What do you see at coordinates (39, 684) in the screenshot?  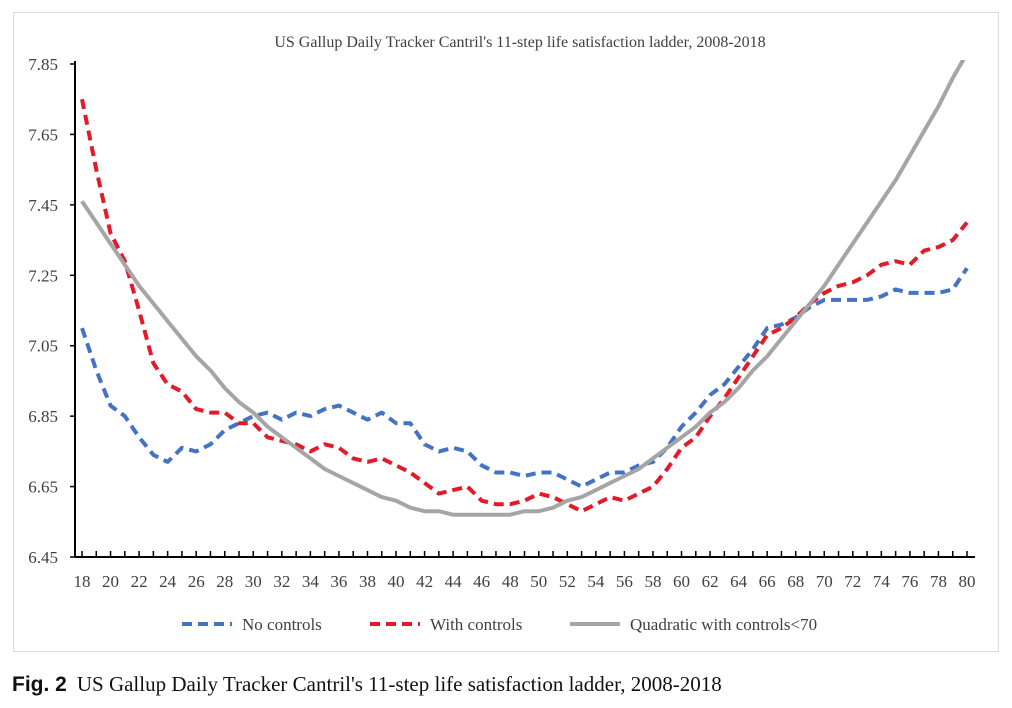 I see `caption-label: Fig. 2` at bounding box center [39, 684].